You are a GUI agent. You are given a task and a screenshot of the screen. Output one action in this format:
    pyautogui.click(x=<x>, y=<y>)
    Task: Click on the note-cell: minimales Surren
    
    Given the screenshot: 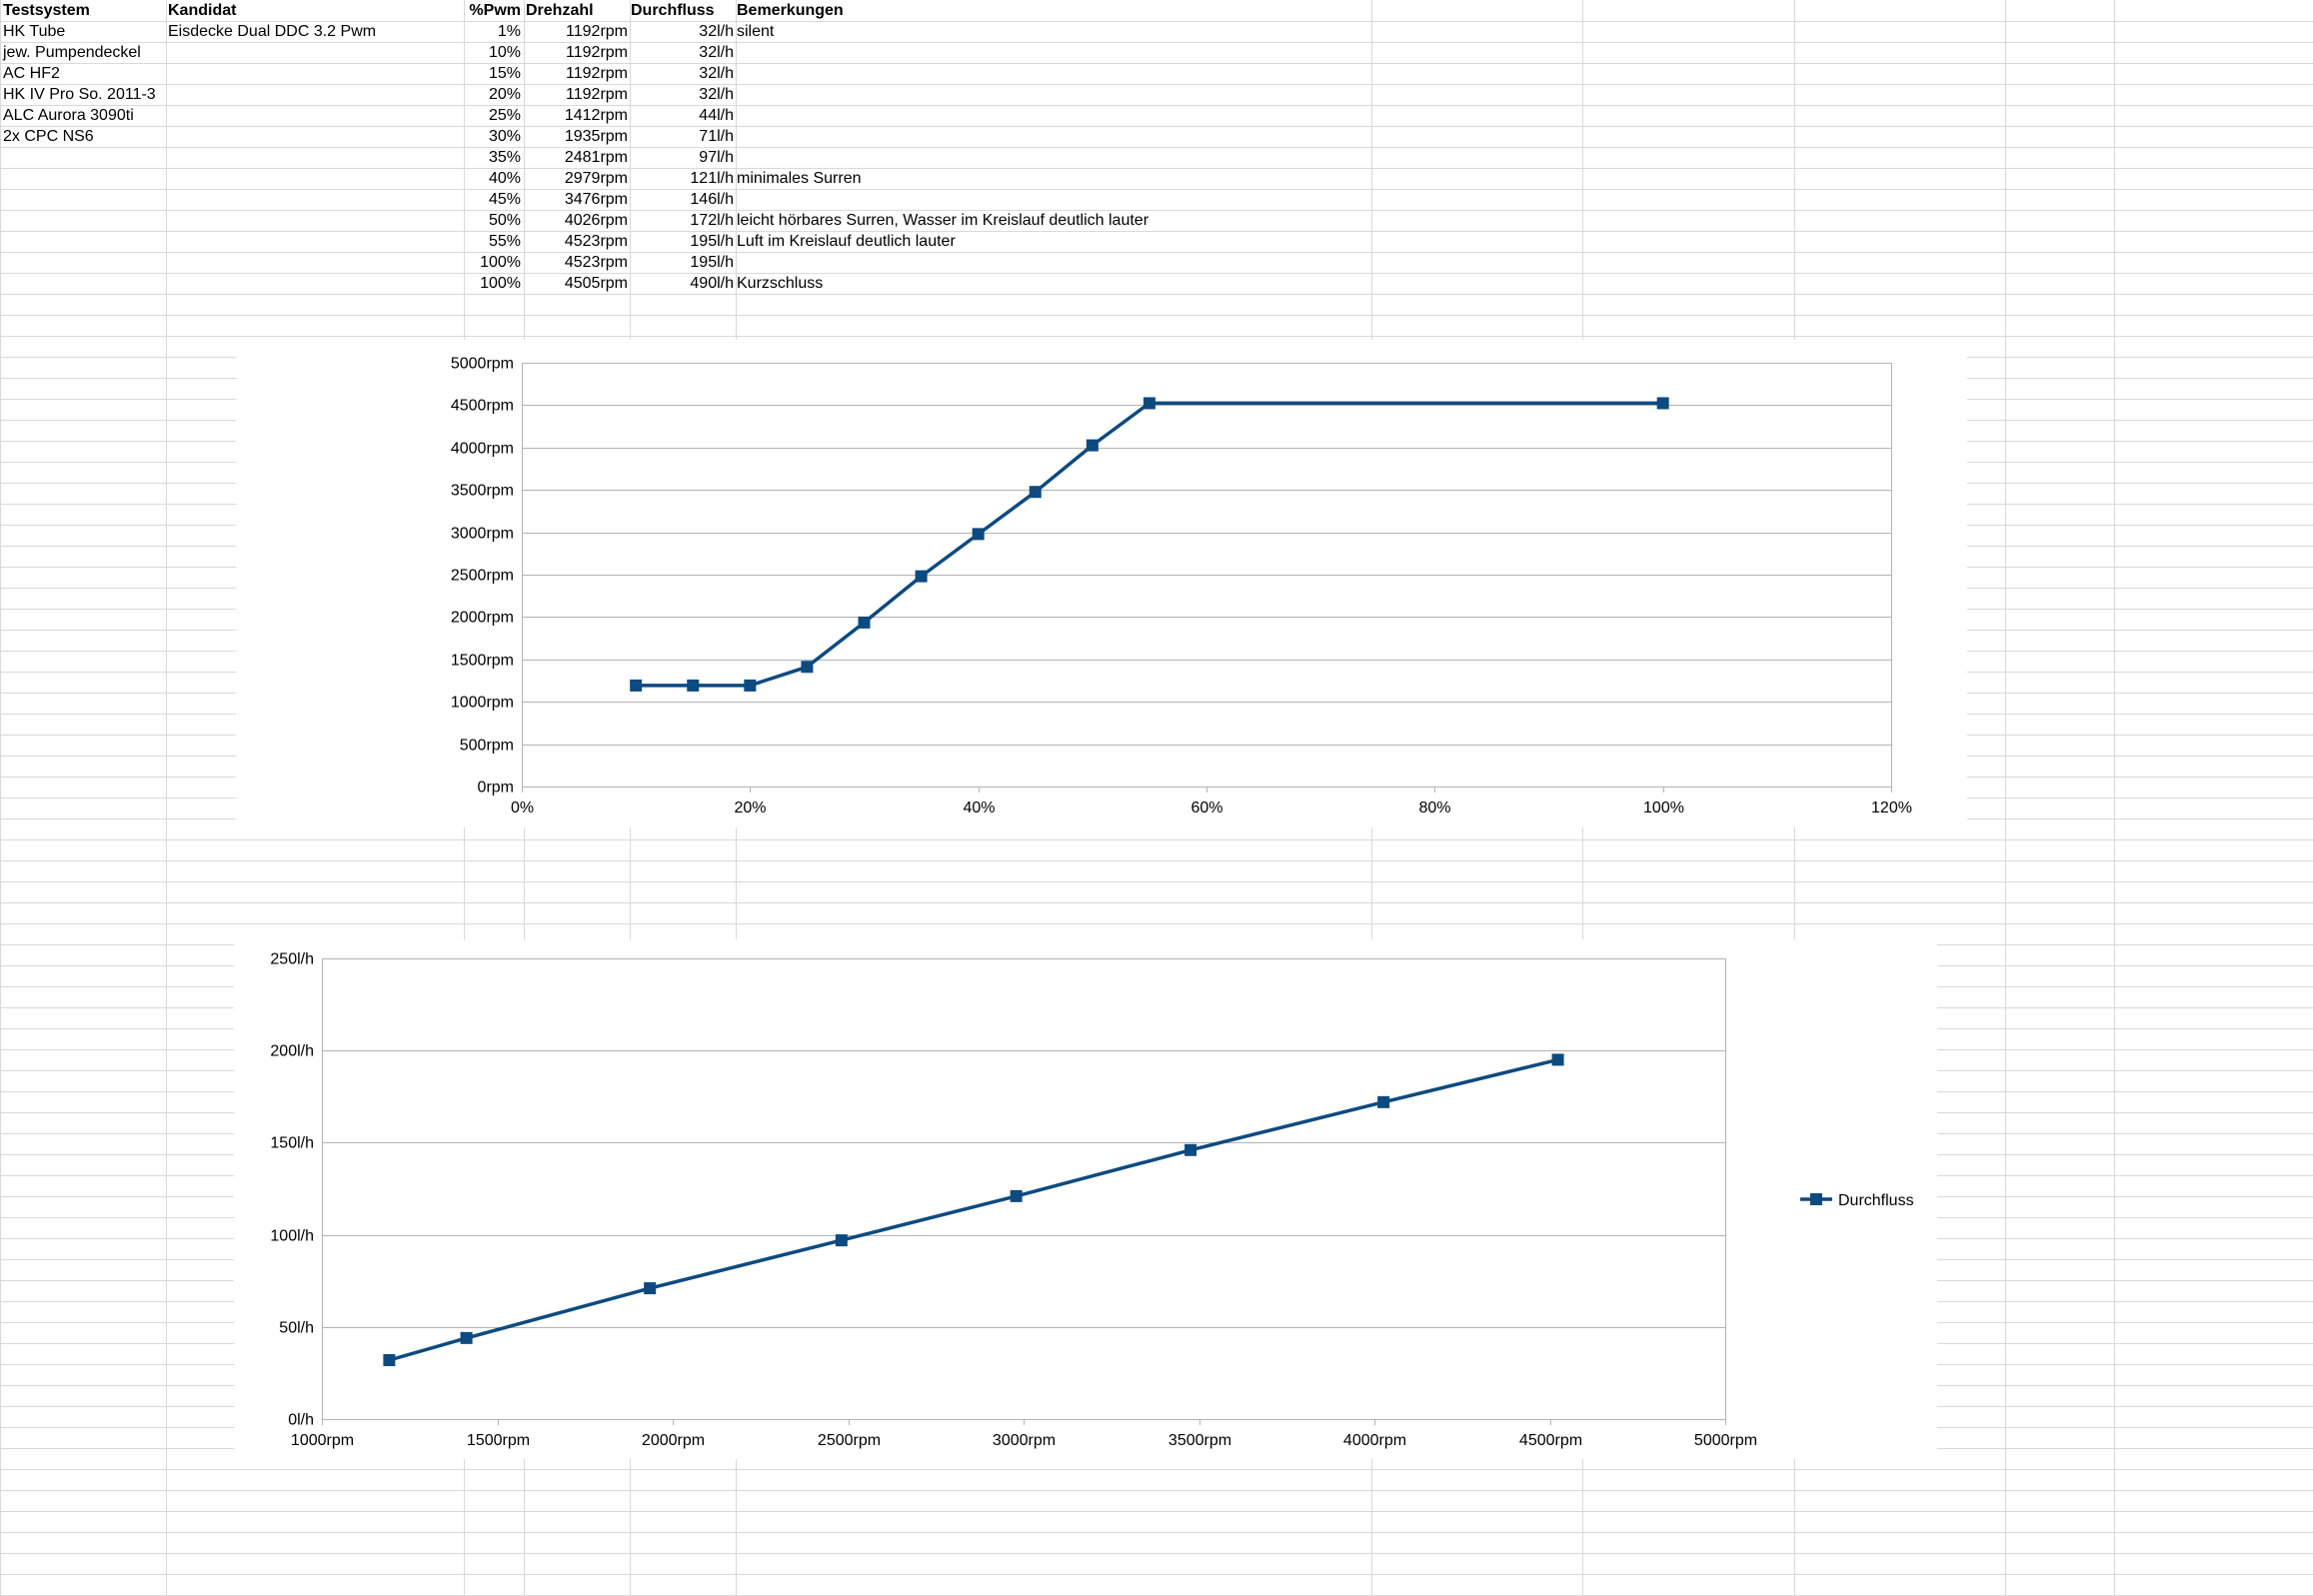 What is the action you would take?
    pyautogui.click(x=799, y=178)
    